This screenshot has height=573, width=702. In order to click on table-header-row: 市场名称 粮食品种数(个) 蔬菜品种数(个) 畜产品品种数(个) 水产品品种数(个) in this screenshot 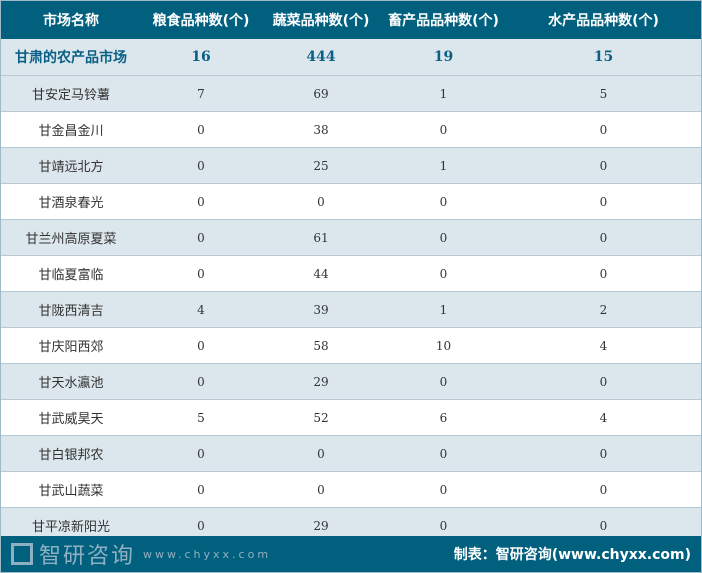, I will do `click(351, 20)`.